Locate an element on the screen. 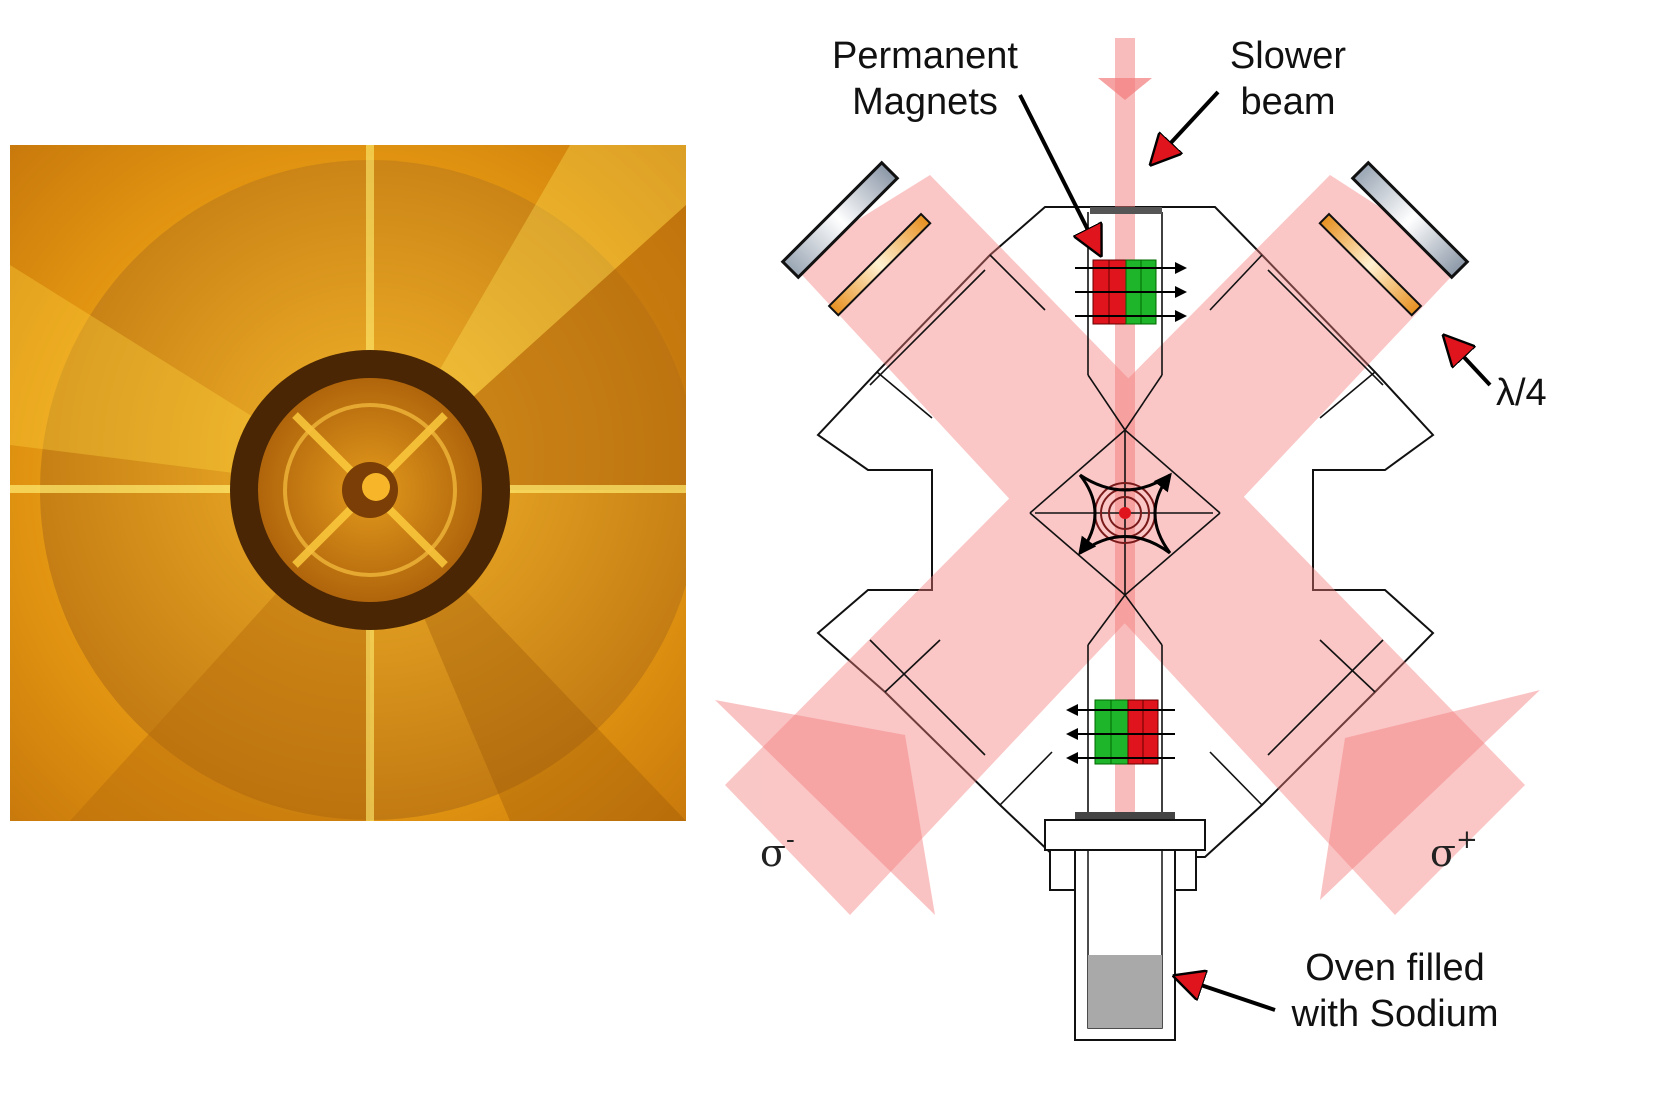 The image size is (1654, 1107). label-sigma-plus: σ+ is located at coordinates (1454, 850).